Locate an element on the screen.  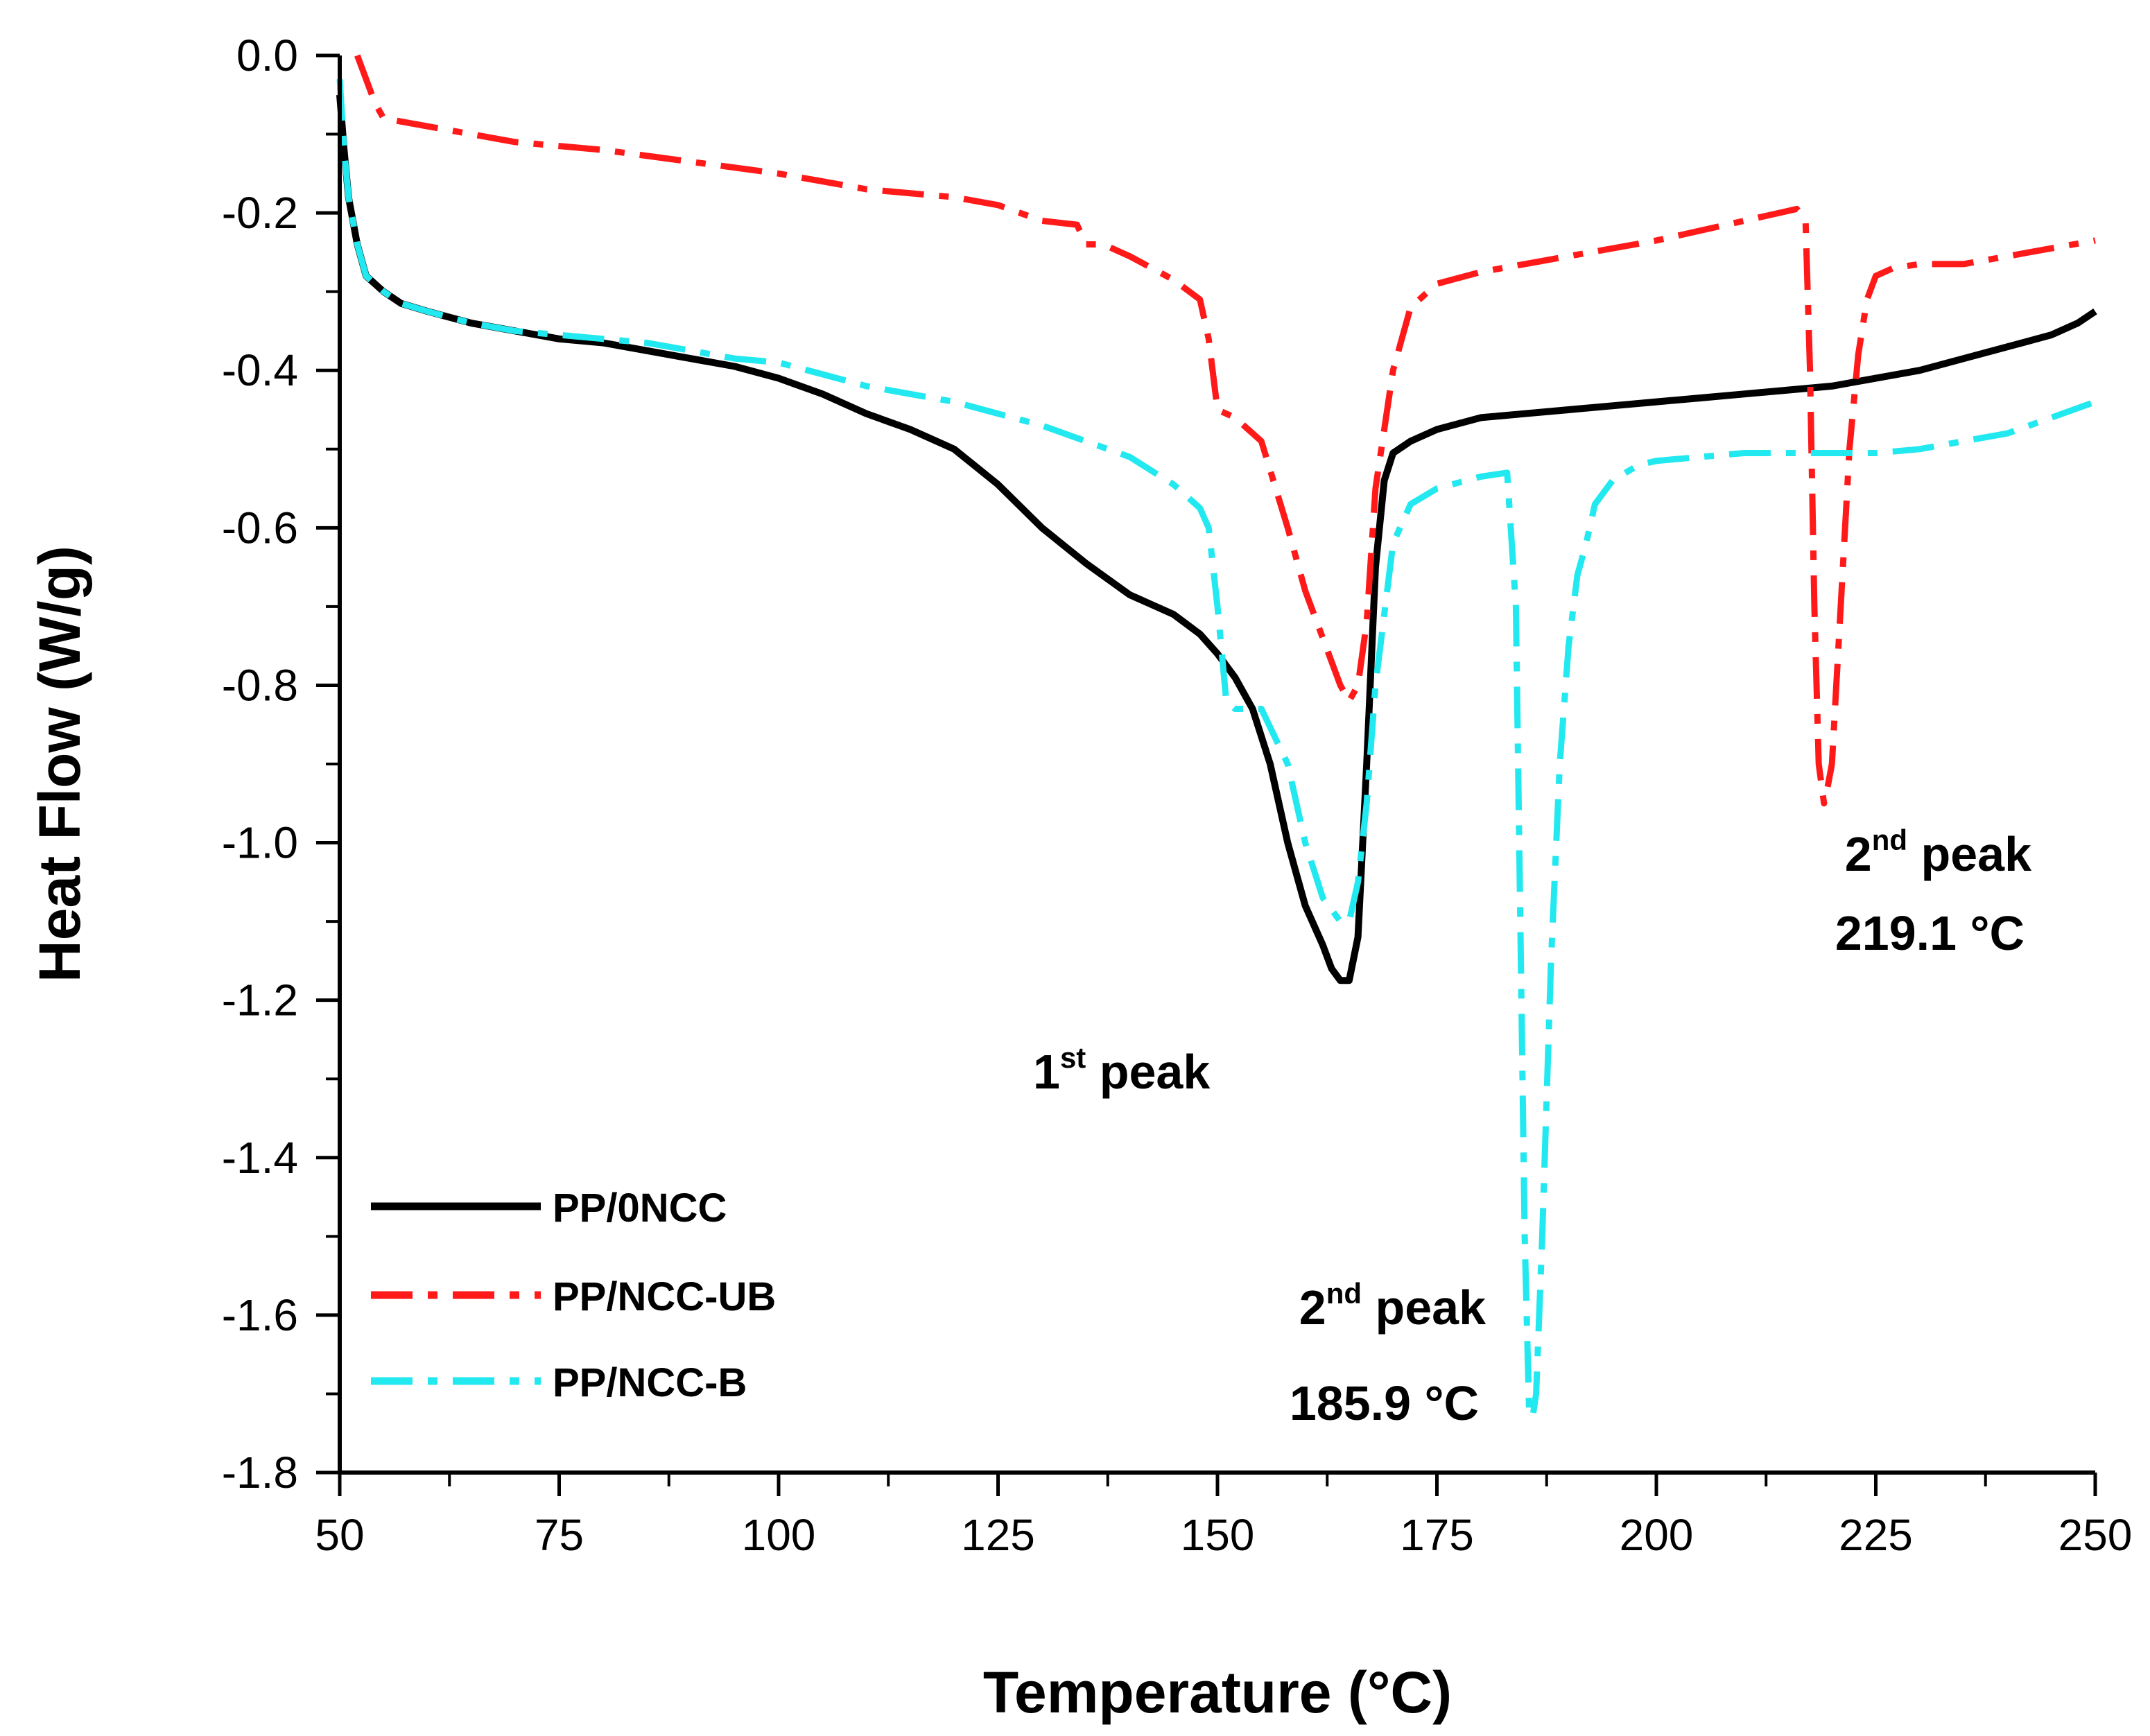
annotation-second-peak-ncc-b-temp: 185.9 °C is located at coordinates (1384, 1403).